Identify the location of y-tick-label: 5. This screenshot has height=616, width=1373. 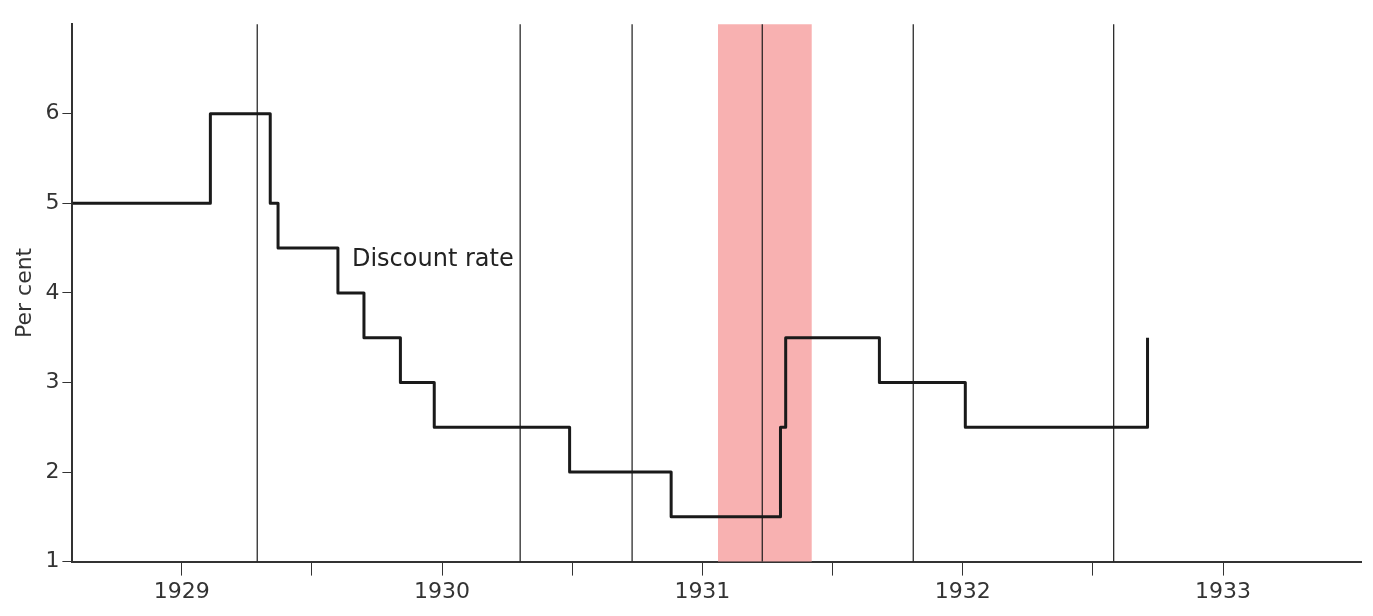
(52, 202).